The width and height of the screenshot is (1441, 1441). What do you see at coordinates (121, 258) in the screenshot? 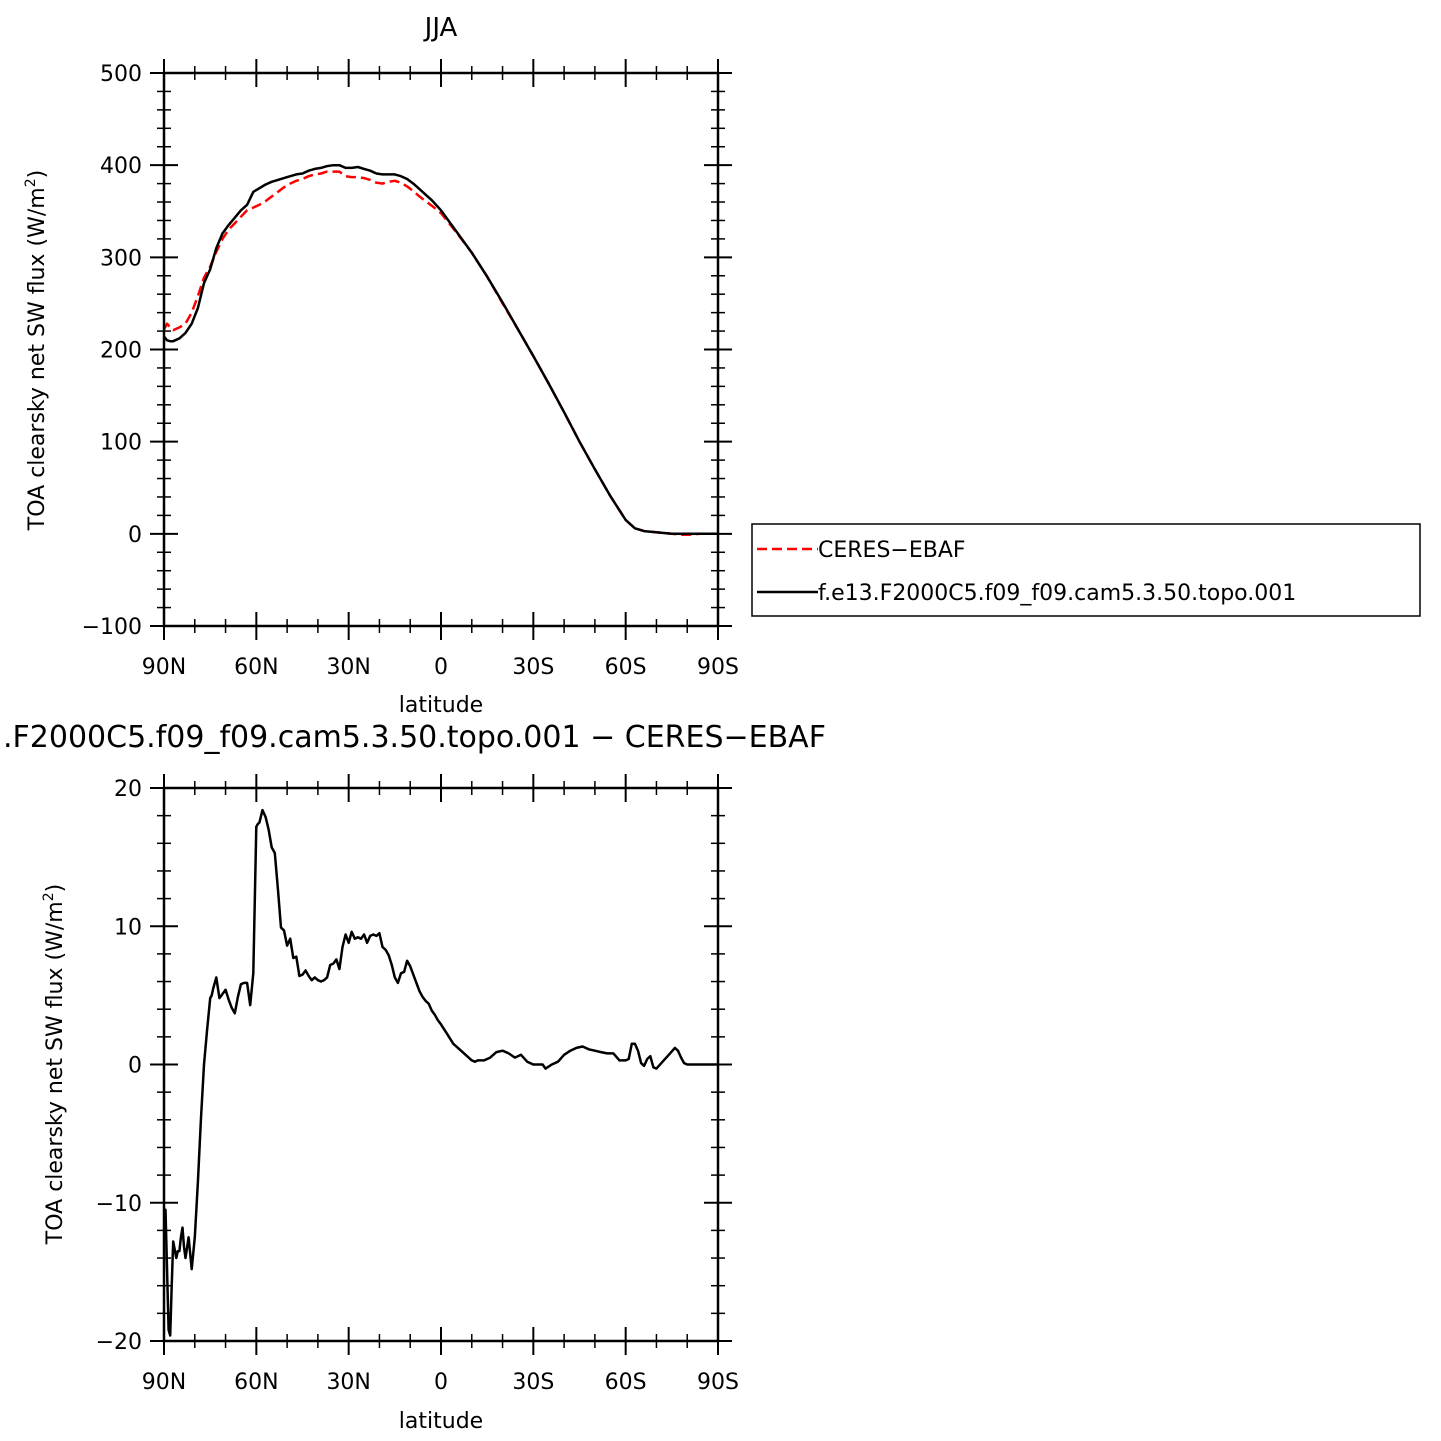
I see `y-tick-label: 300` at bounding box center [121, 258].